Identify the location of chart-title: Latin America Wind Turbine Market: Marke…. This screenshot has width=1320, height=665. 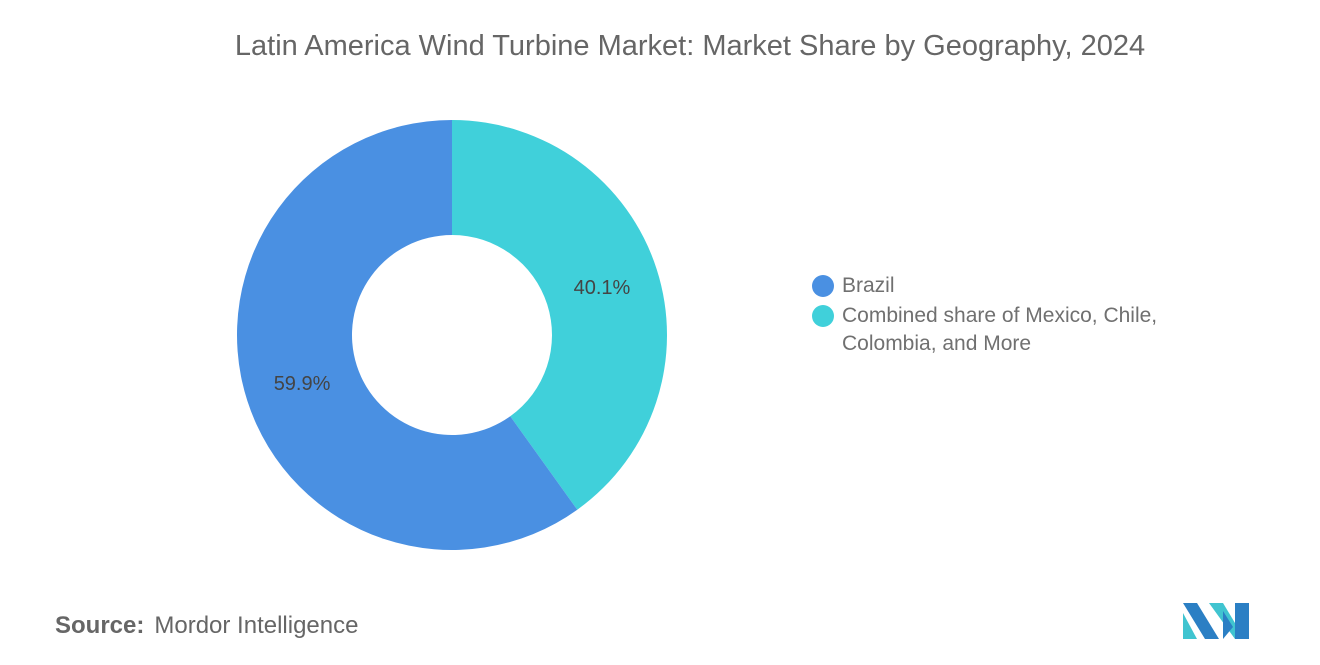
(690, 46).